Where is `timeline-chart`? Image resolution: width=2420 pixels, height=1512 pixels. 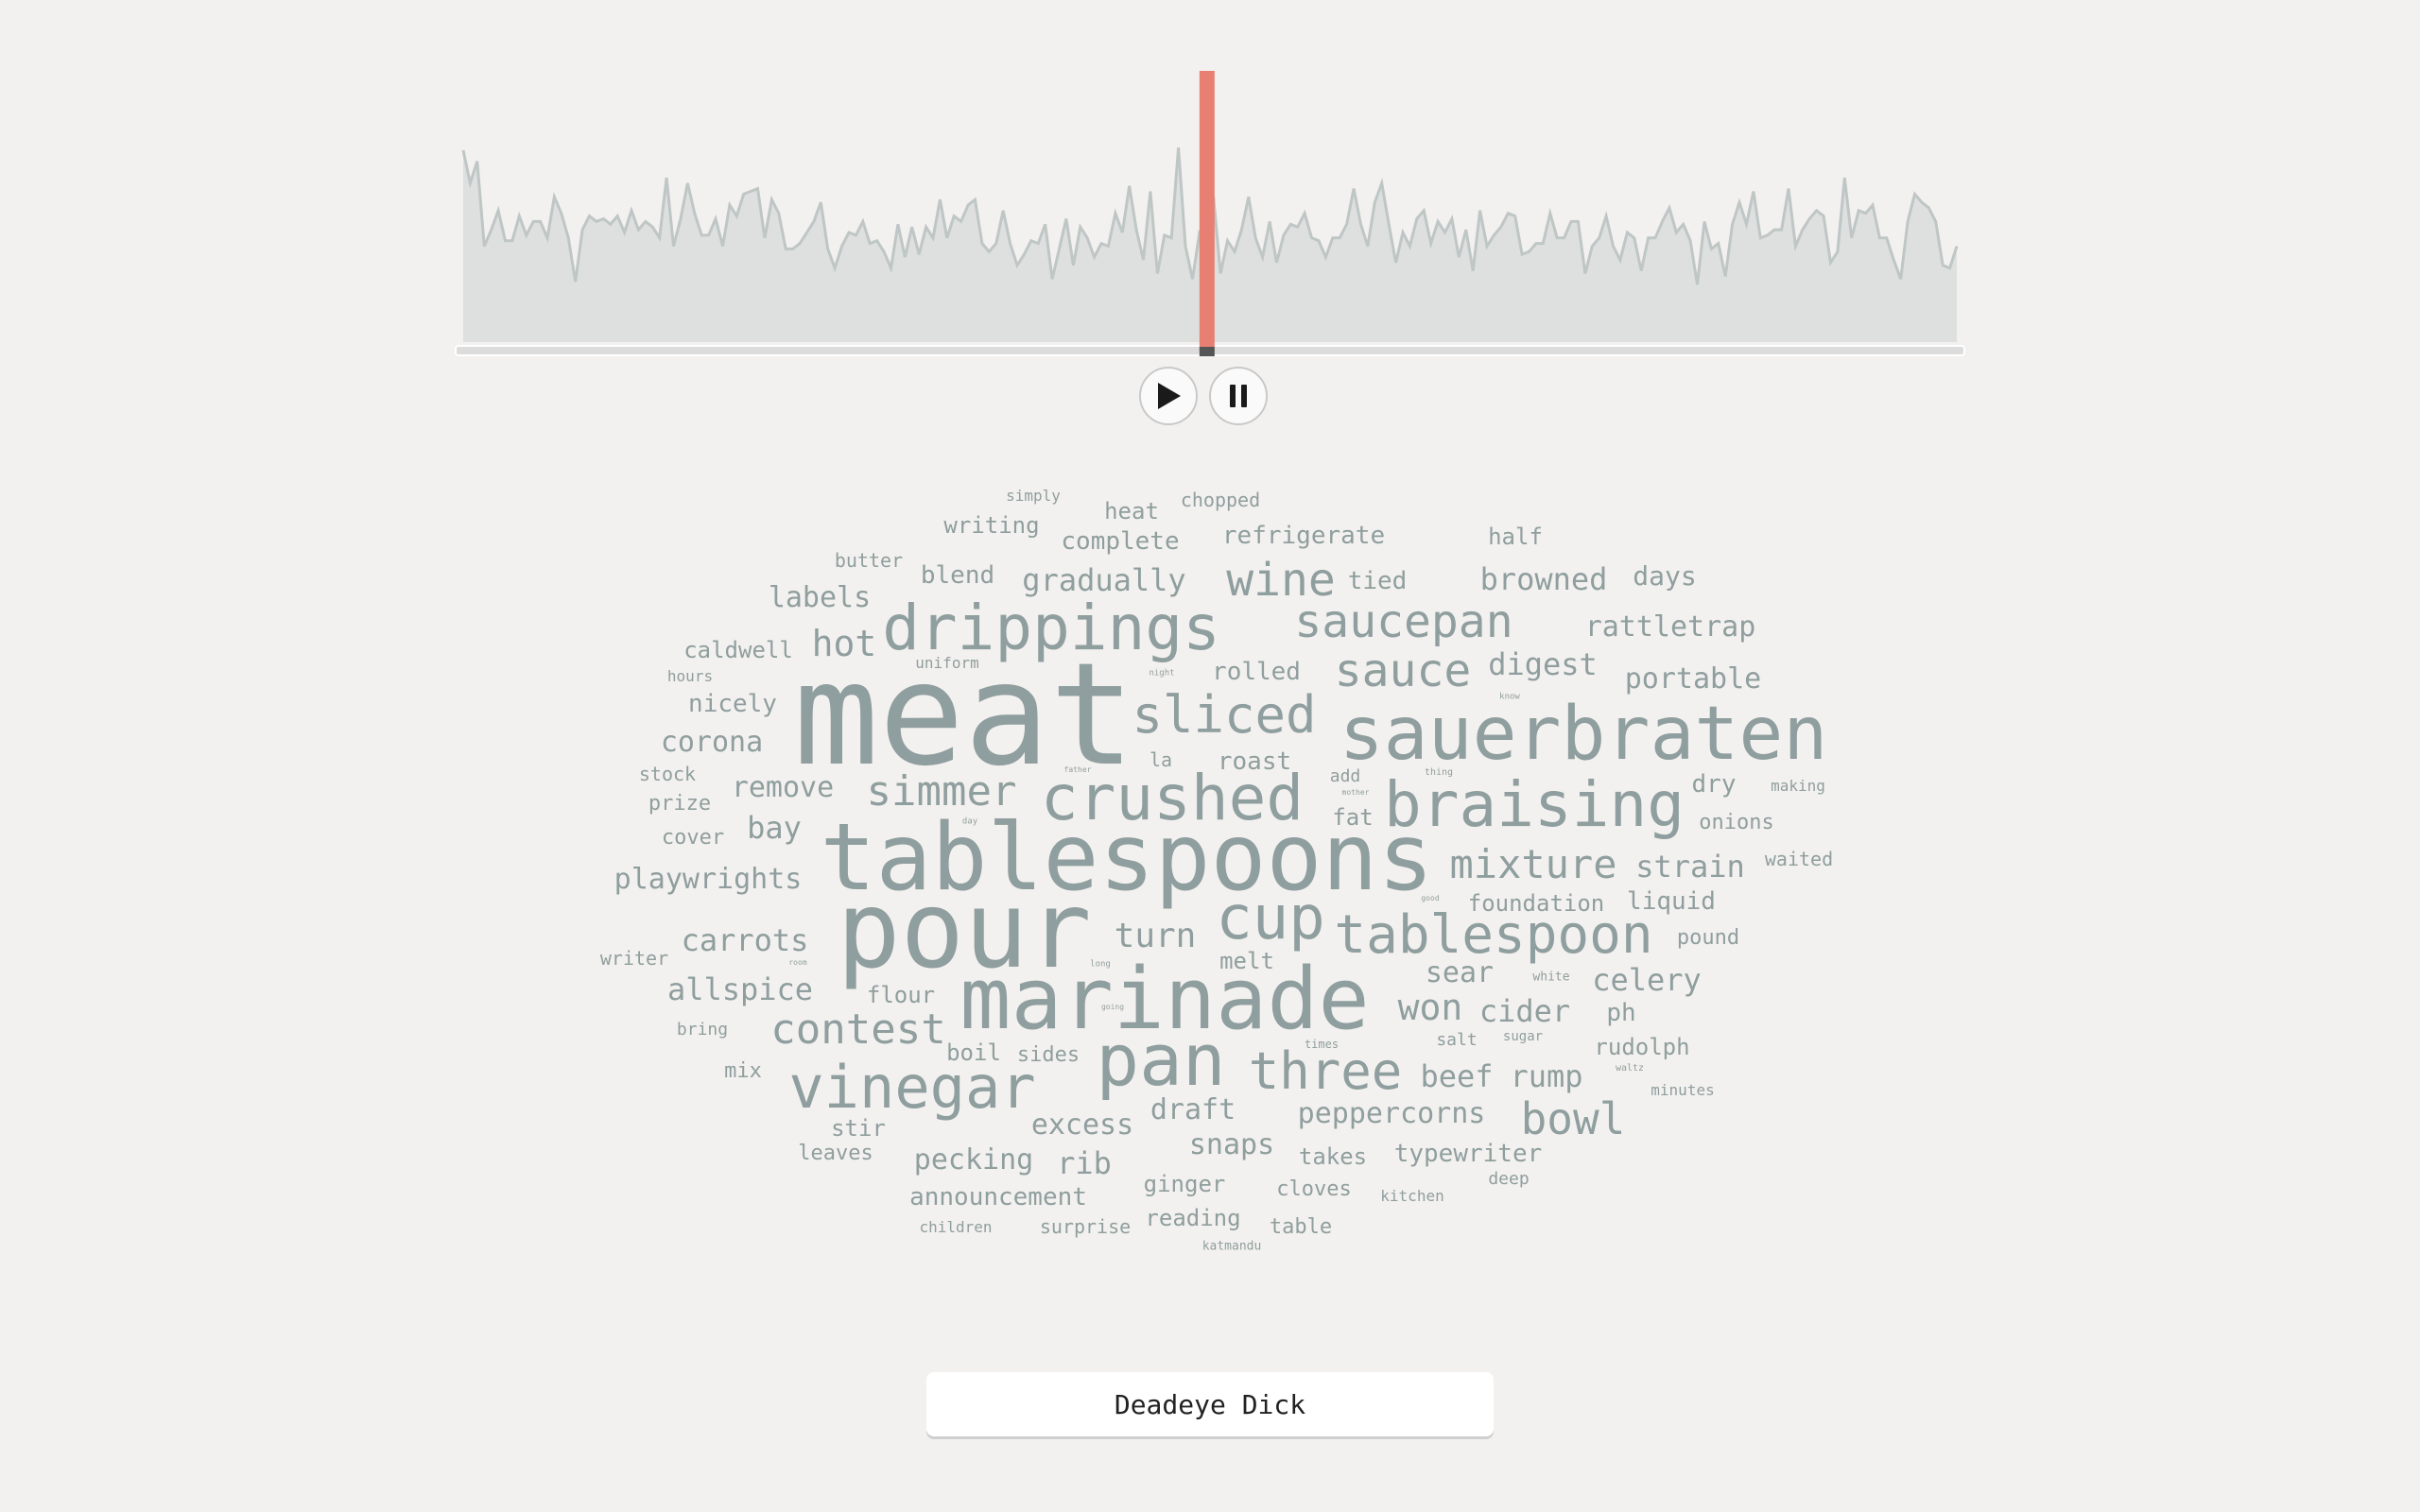 timeline-chart is located at coordinates (1210, 212).